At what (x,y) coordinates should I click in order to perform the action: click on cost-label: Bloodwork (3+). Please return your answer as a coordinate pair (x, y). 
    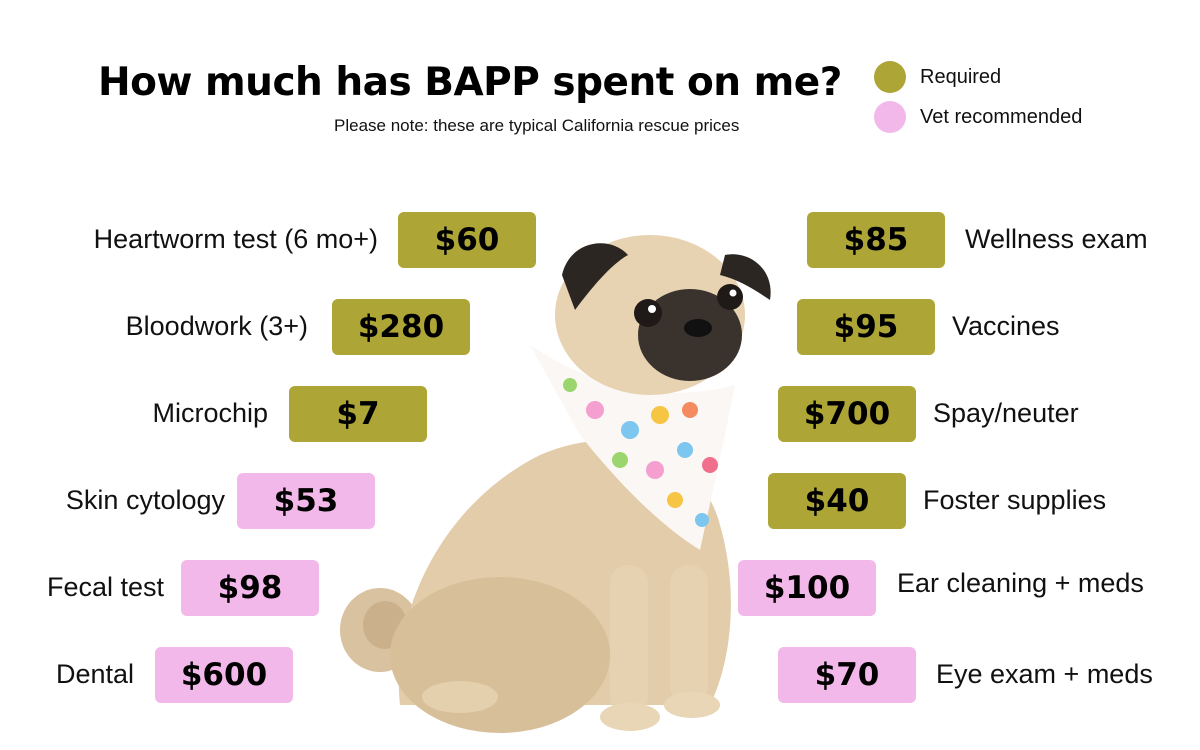
    Looking at the image, I should click on (216, 326).